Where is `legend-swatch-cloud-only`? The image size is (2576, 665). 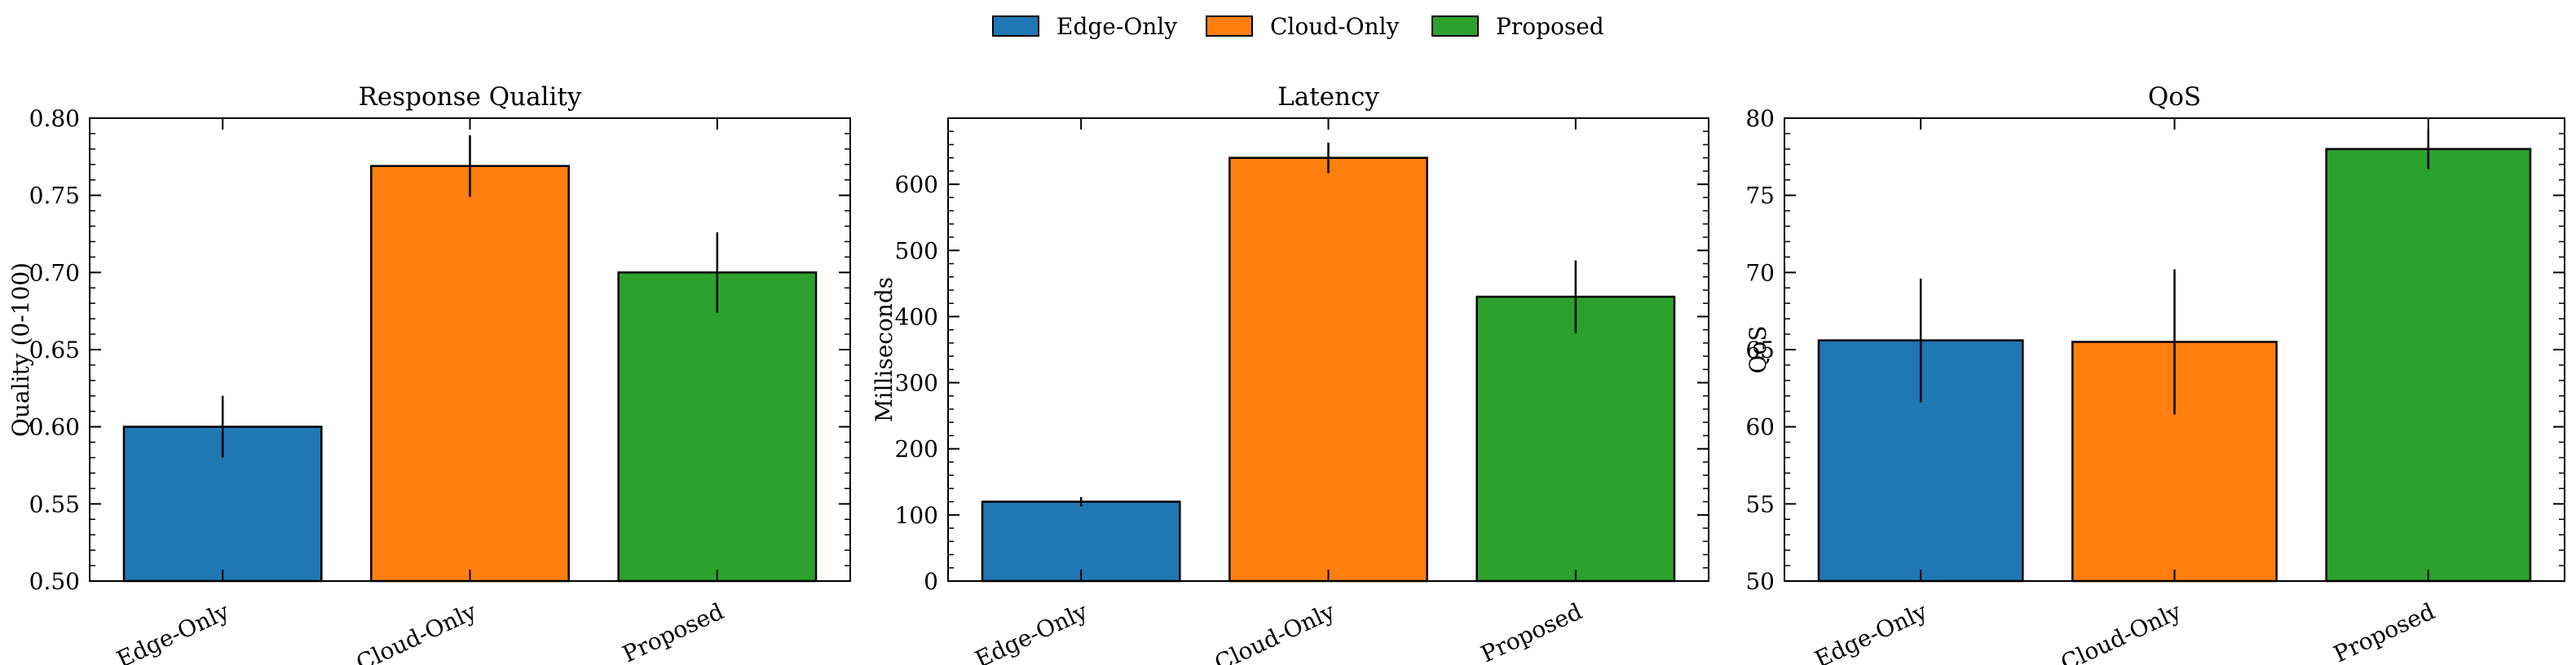
legend-swatch-cloud-only is located at coordinates (1229, 26).